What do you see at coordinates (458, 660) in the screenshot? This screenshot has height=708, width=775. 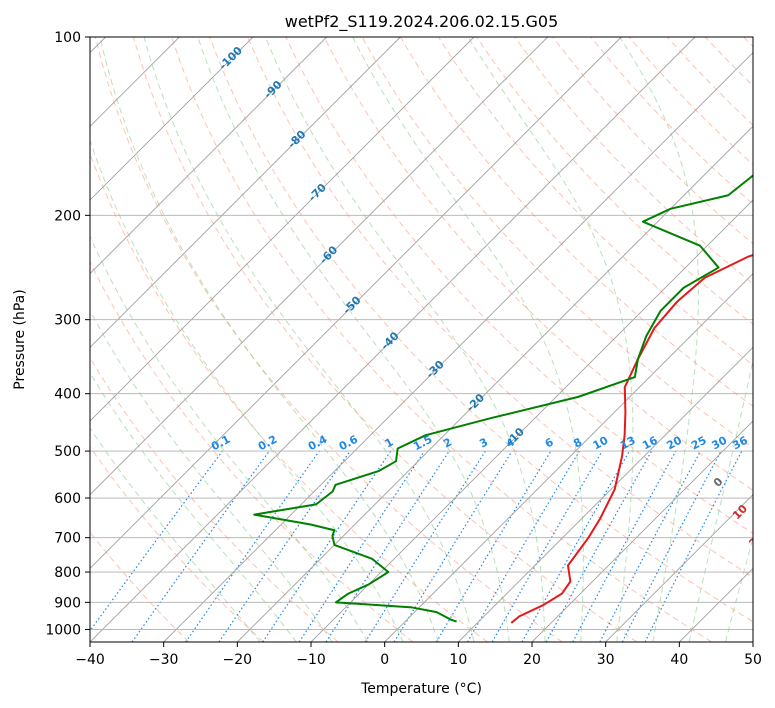 I see `x-tick-label: 10` at bounding box center [458, 660].